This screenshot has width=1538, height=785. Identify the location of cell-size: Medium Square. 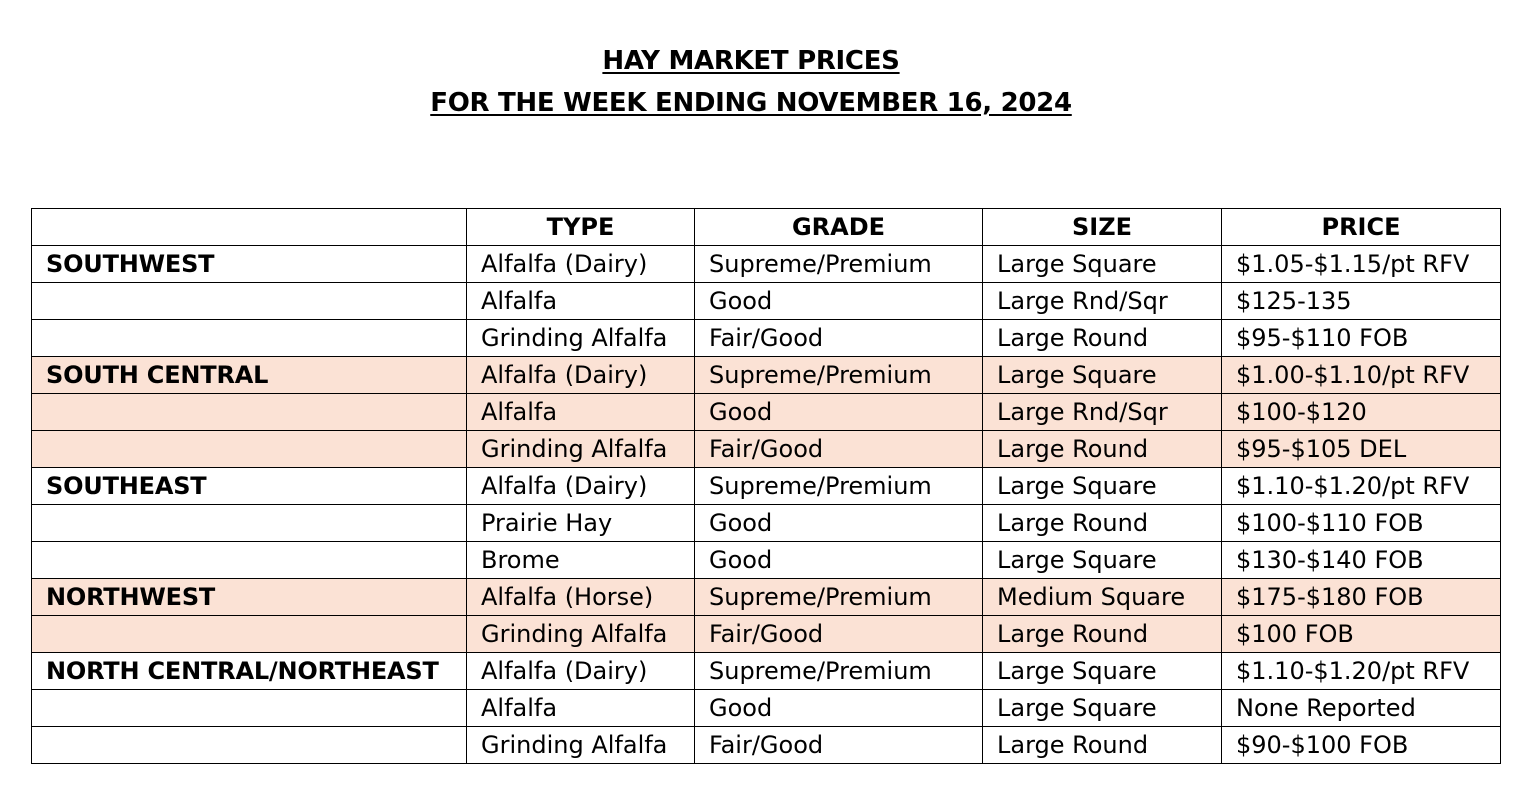
(1102, 597).